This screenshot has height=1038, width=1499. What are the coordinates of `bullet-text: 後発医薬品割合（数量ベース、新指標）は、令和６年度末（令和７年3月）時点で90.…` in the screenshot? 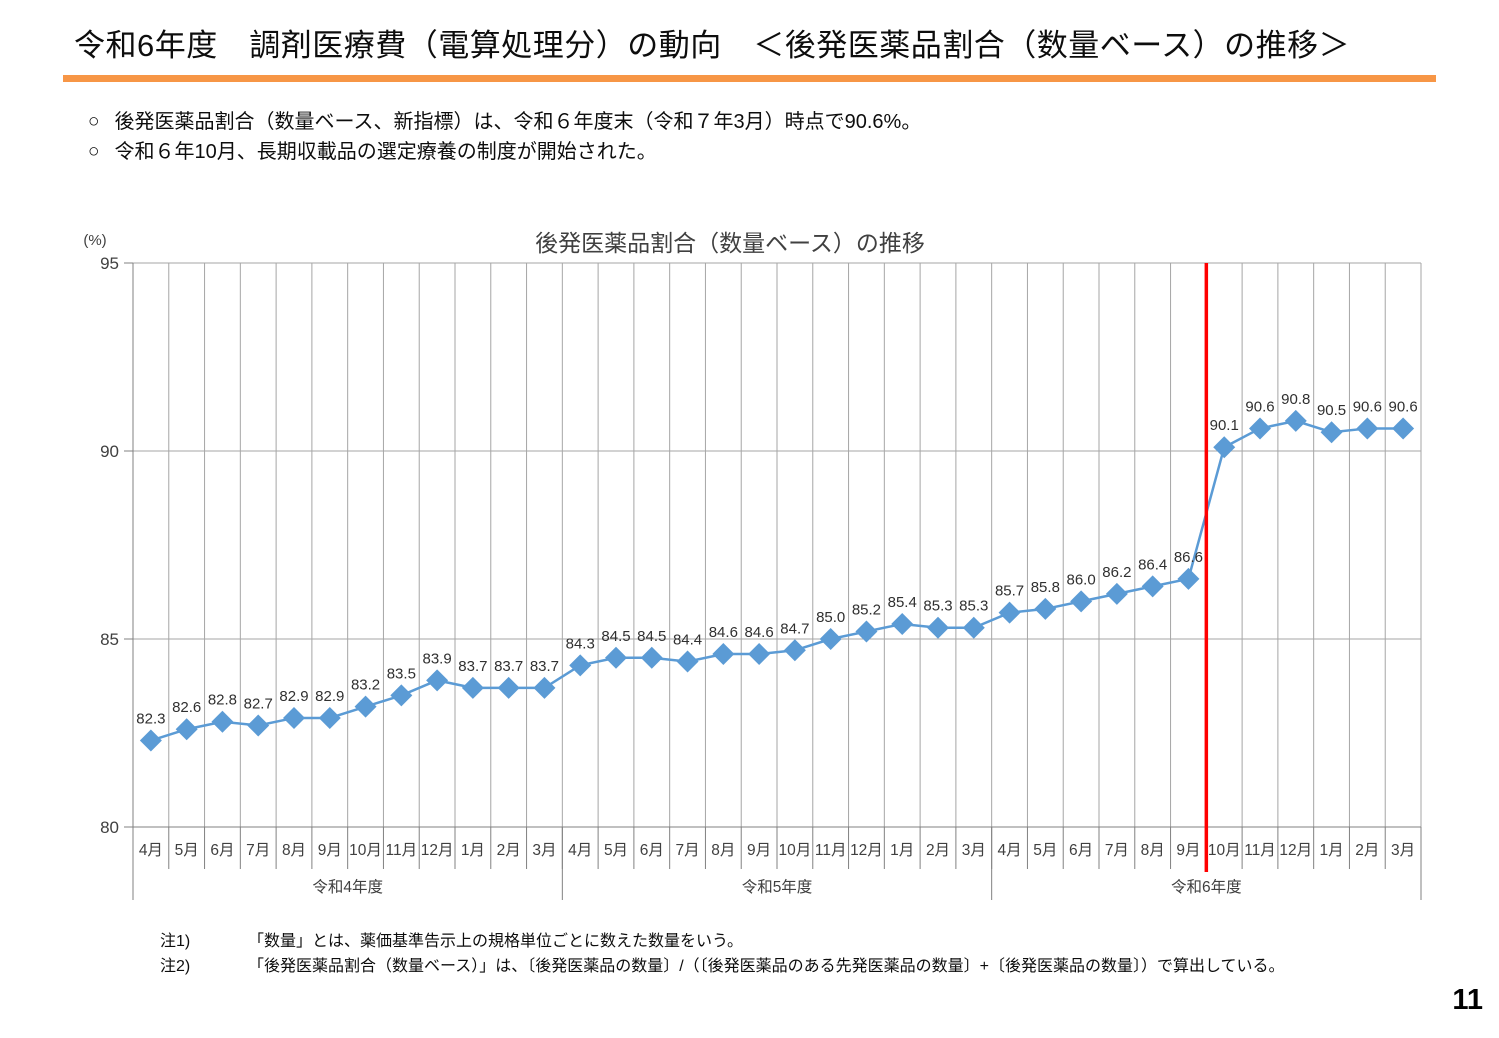 It's located at (518, 122).